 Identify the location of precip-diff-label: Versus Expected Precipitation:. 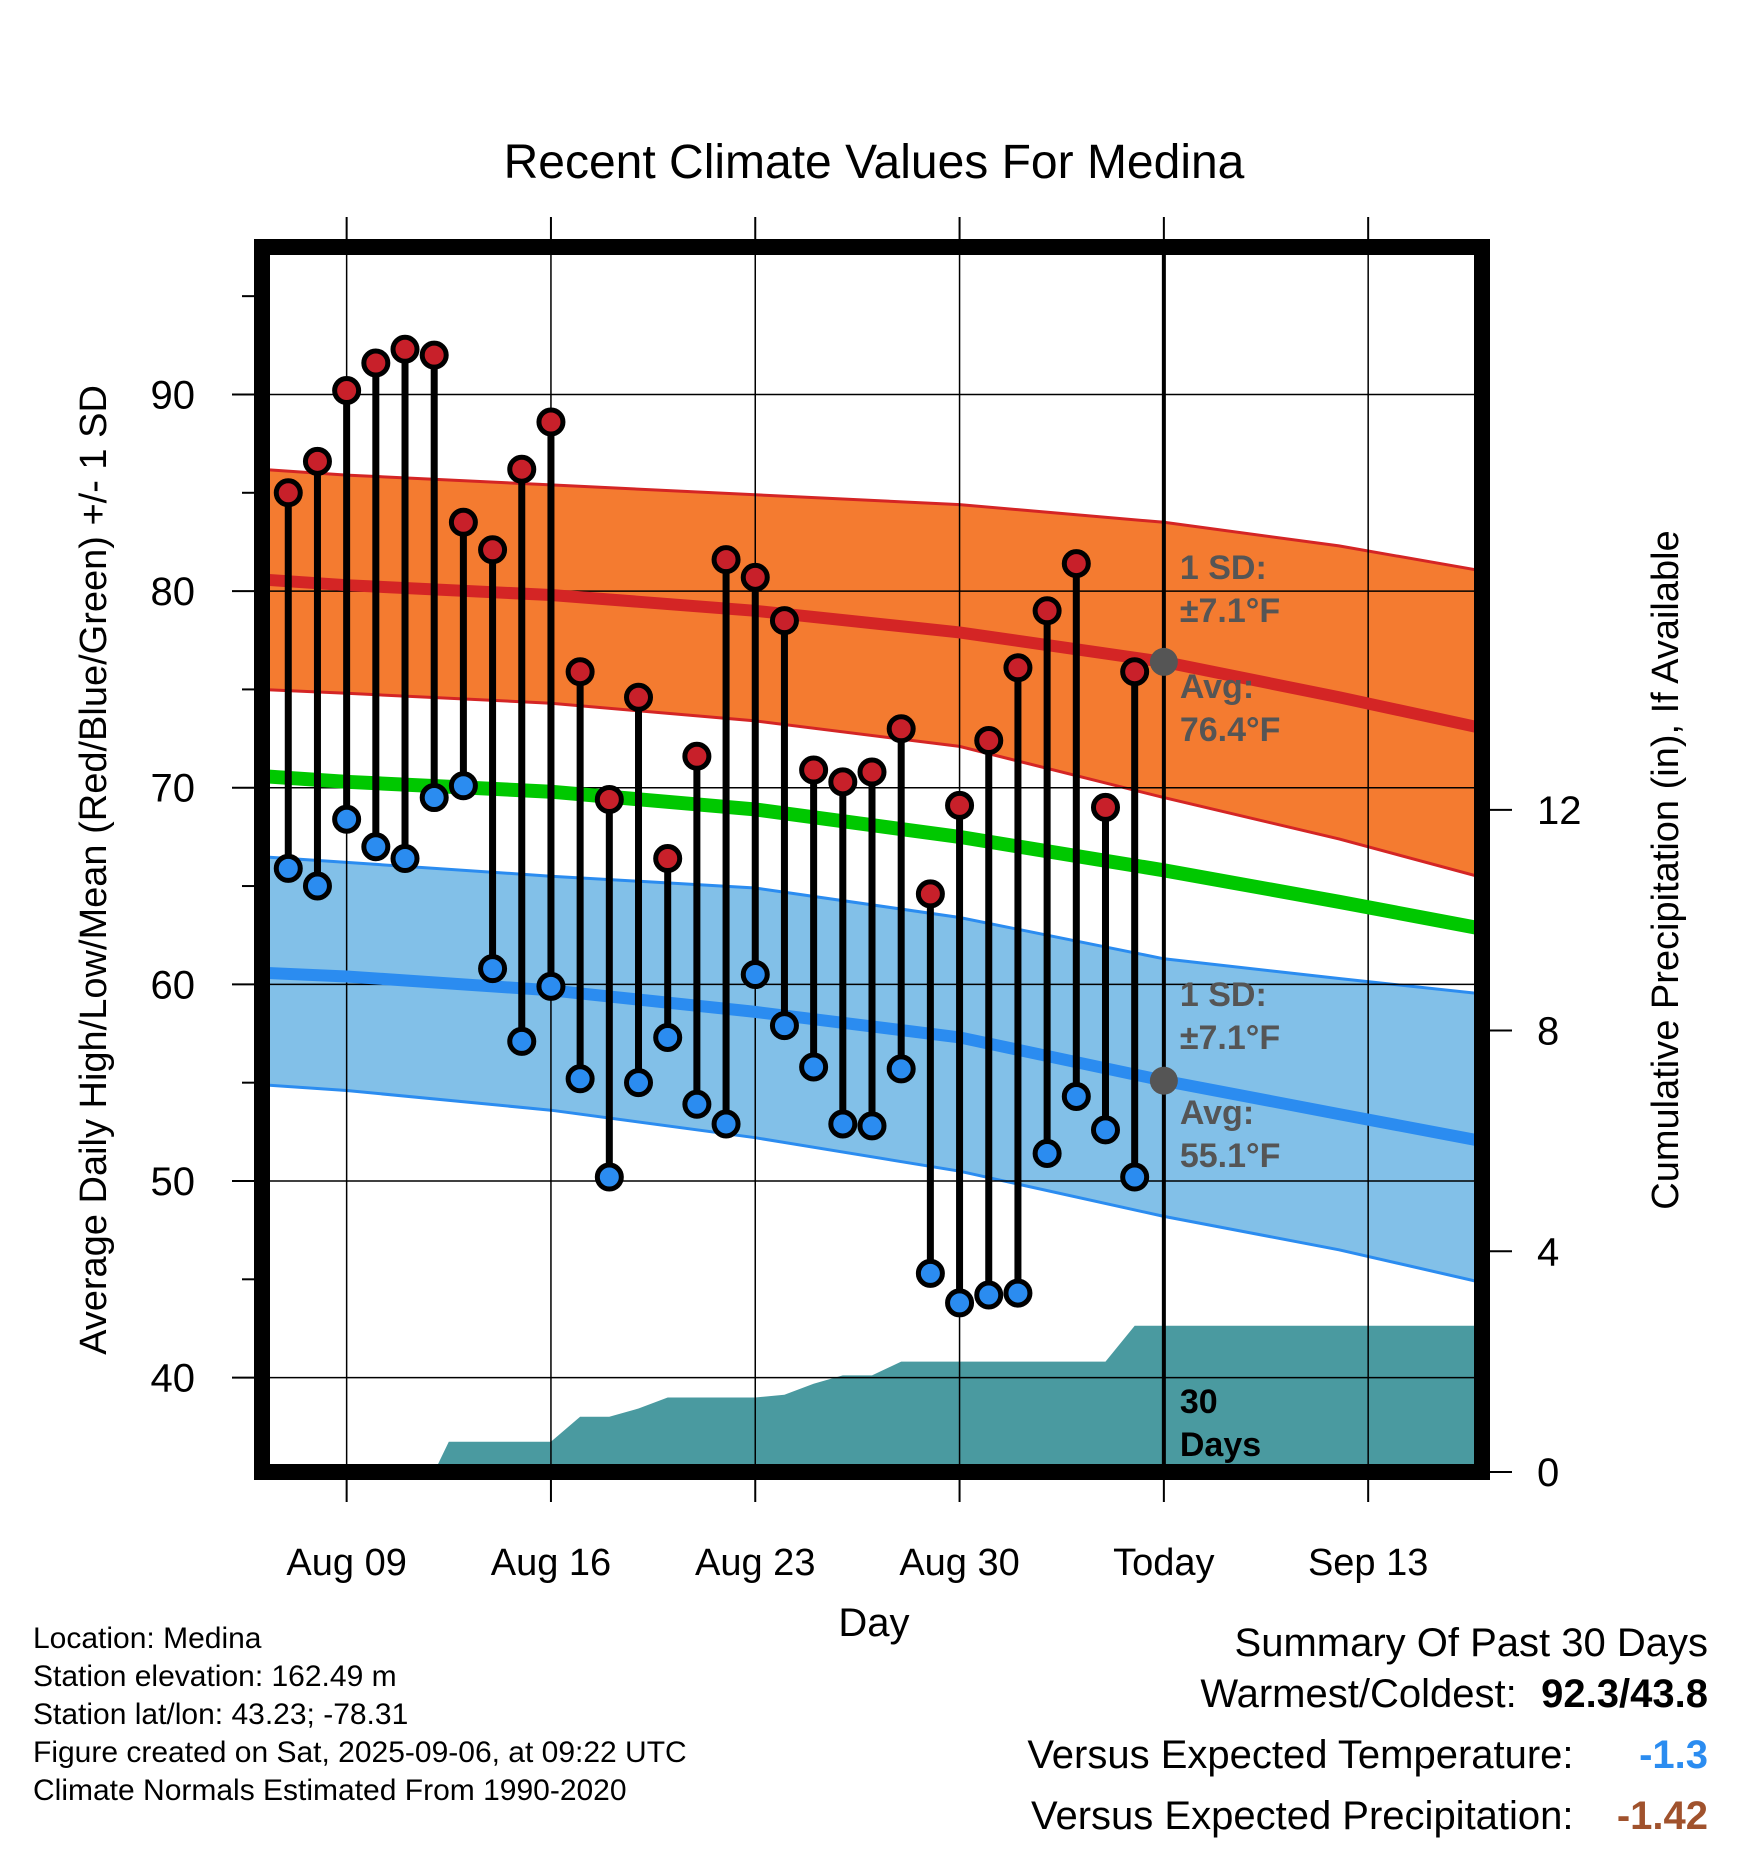
(1302, 1816).